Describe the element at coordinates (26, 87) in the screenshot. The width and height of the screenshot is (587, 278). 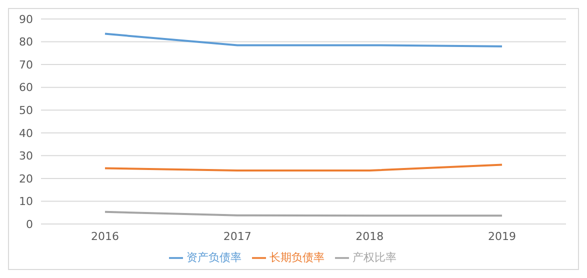
I see `y-tick-label: 60` at that location.